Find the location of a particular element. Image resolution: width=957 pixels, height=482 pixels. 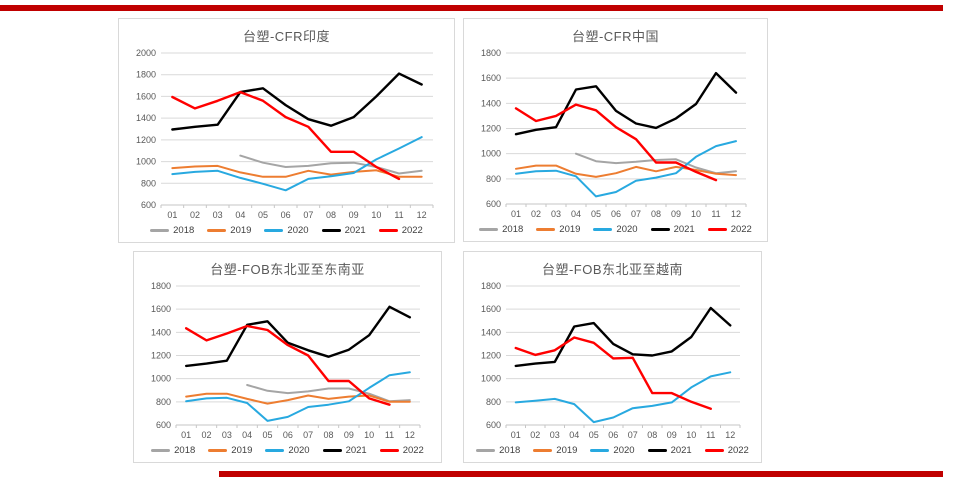

x-tick-label: 03 is located at coordinates (218, 215).